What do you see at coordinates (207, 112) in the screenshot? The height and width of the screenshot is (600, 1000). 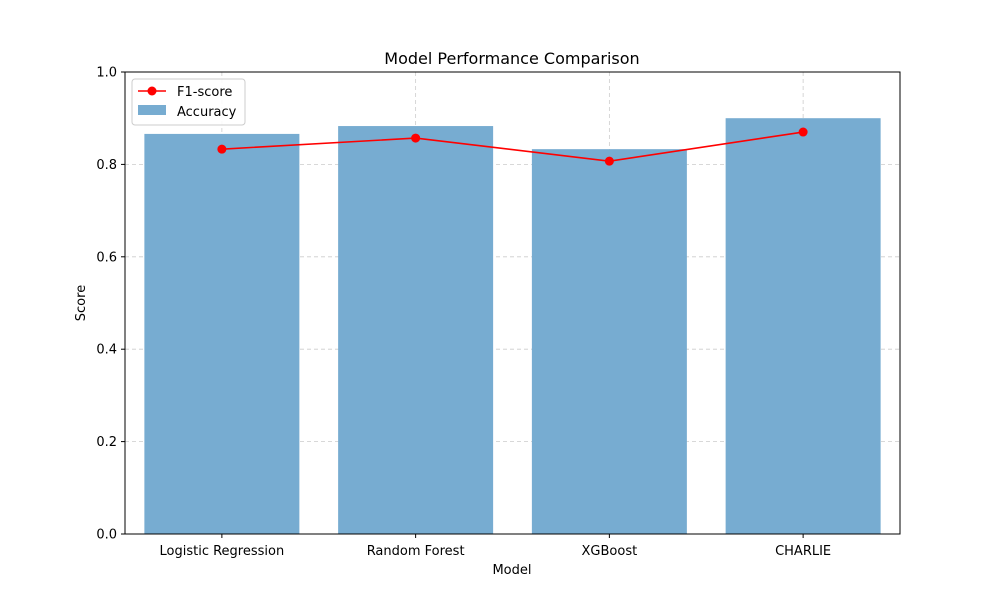 I see `legend-accuracy-label: Accuracy` at bounding box center [207, 112].